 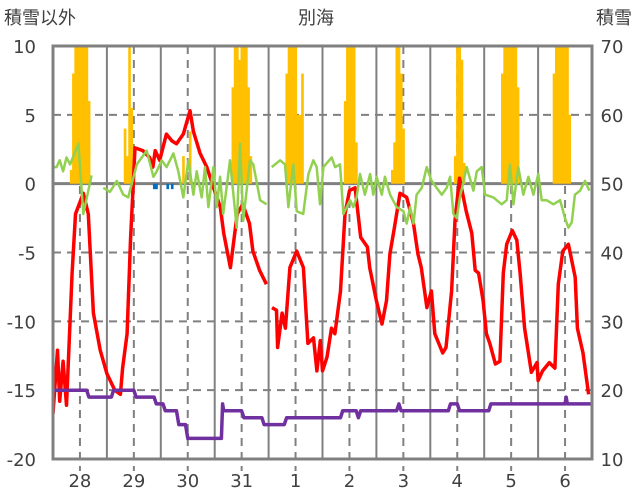 I want to click on left-axis-label: 積雪以外, so click(x=40, y=18).